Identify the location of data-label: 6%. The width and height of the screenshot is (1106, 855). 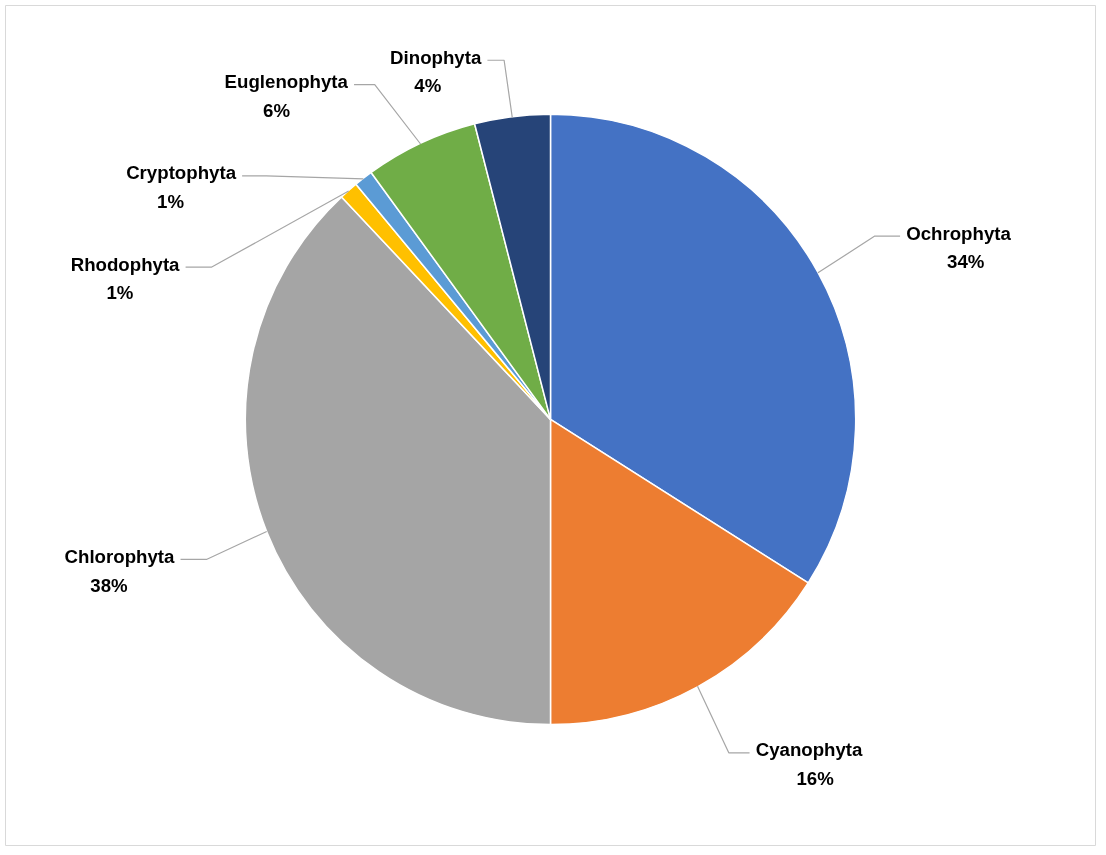
(277, 110).